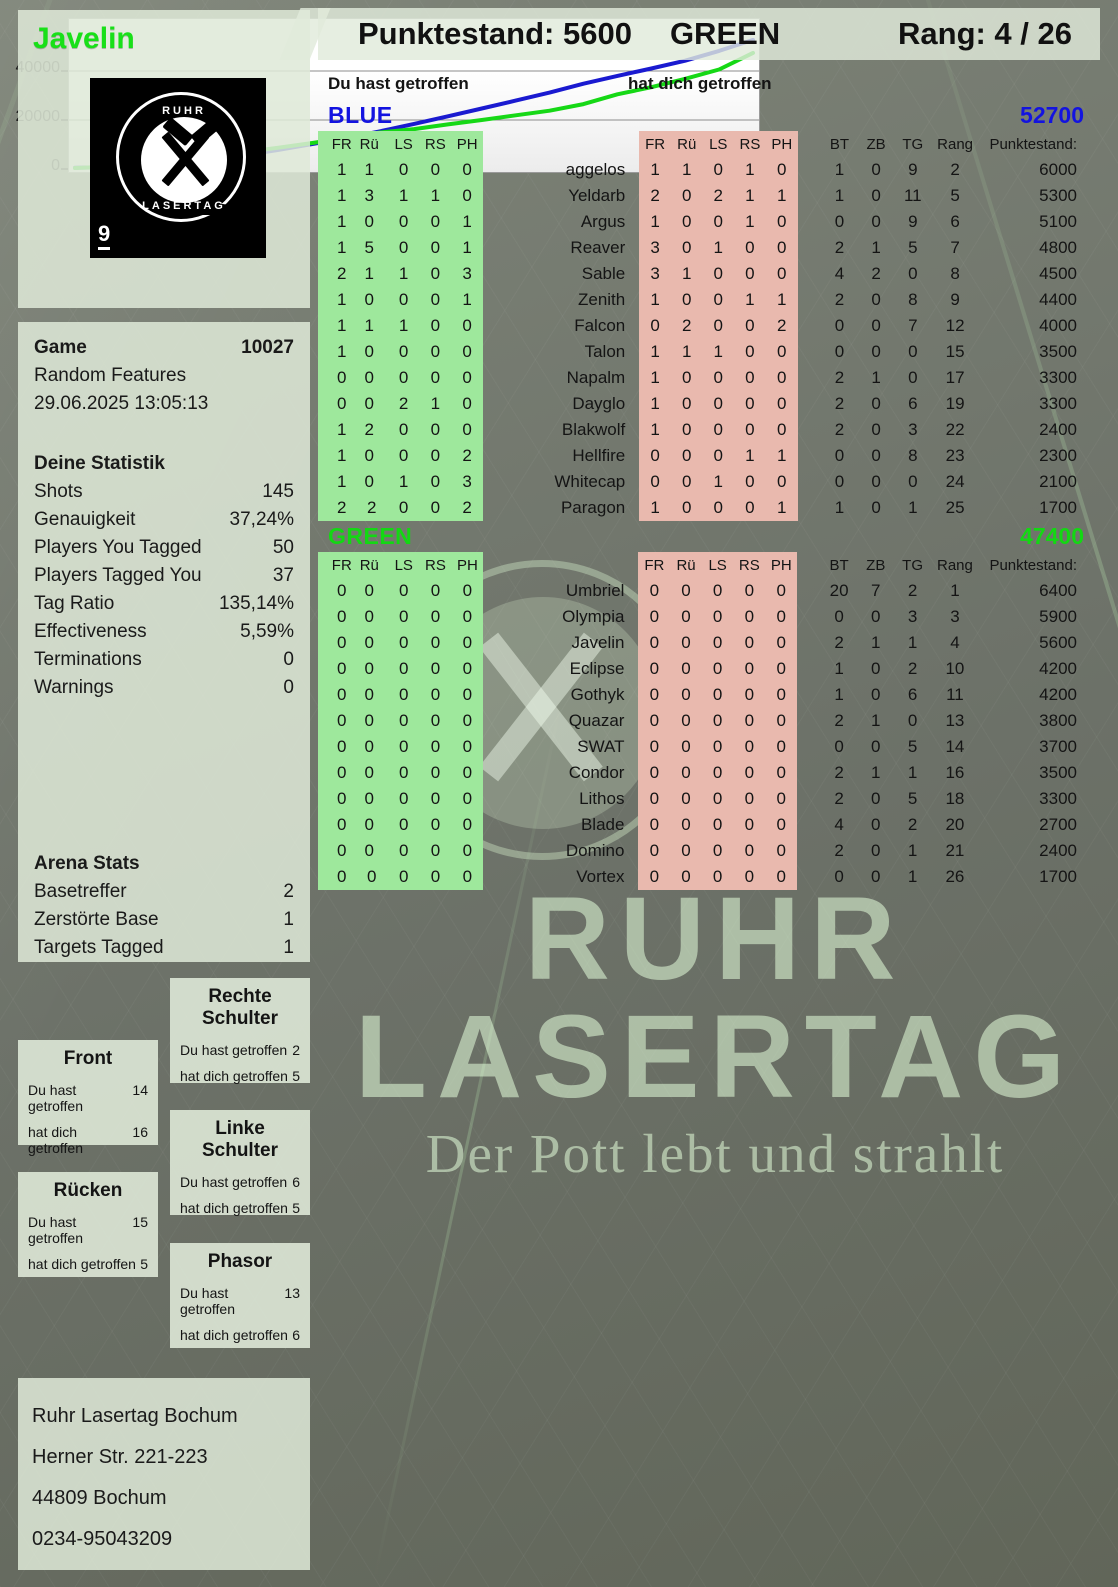  I want to click on col-header-them-FR: FR, so click(654, 565).